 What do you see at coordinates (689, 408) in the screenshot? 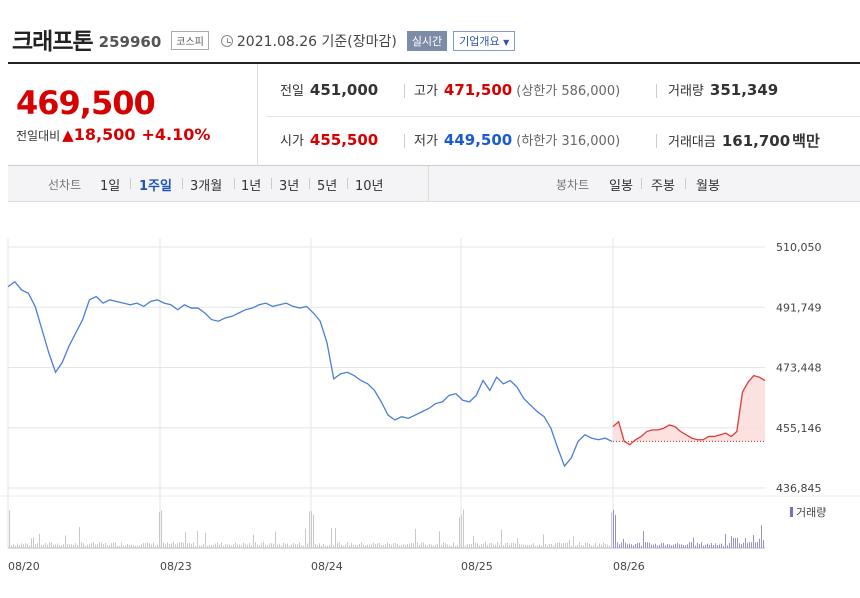
I see `today-area-fill` at bounding box center [689, 408].